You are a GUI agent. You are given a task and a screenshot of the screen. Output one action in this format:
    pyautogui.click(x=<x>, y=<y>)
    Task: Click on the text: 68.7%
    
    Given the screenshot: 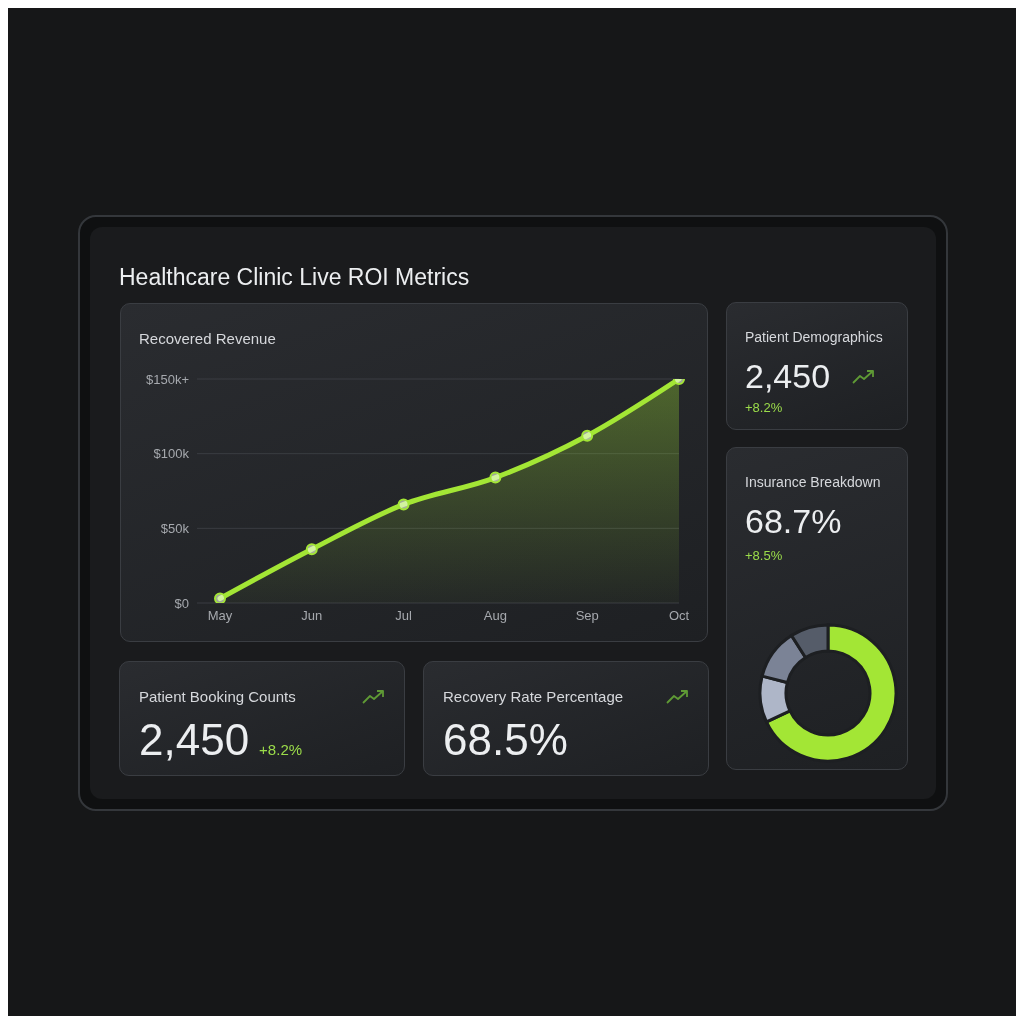 What is the action you would take?
    pyautogui.click(x=793, y=521)
    